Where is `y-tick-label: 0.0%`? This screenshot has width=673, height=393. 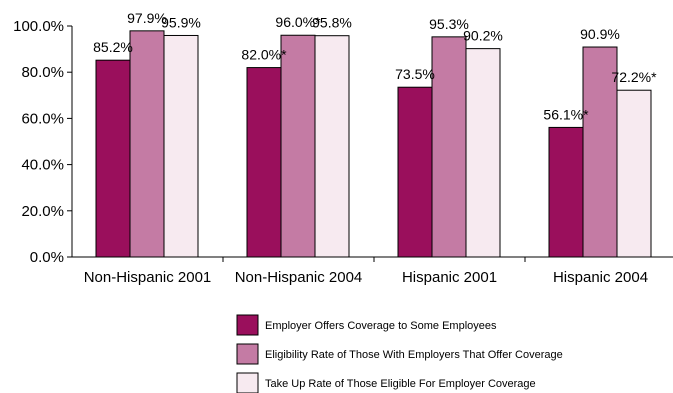
y-tick-label: 0.0% is located at coordinates (47, 257).